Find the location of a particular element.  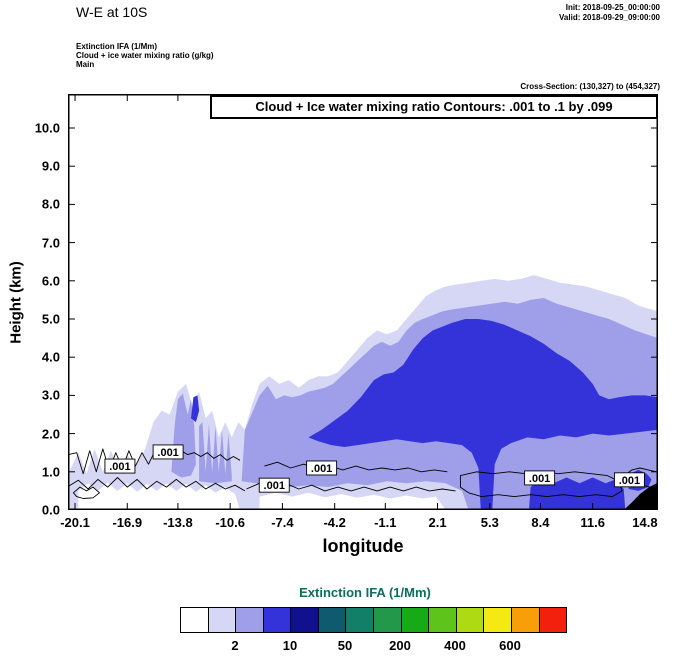

y-tick-label: 9.0 is located at coordinates (50, 166).